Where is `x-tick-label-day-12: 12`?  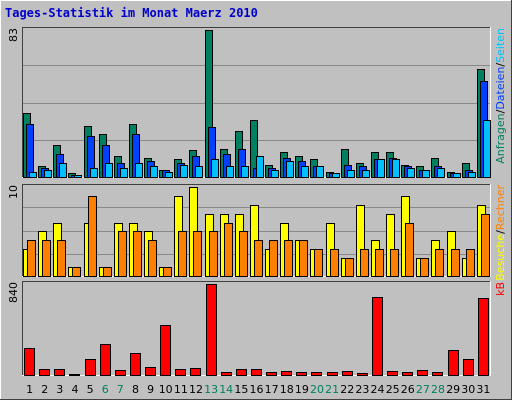
x-tick-label-day-12: 12 is located at coordinates (196, 389).